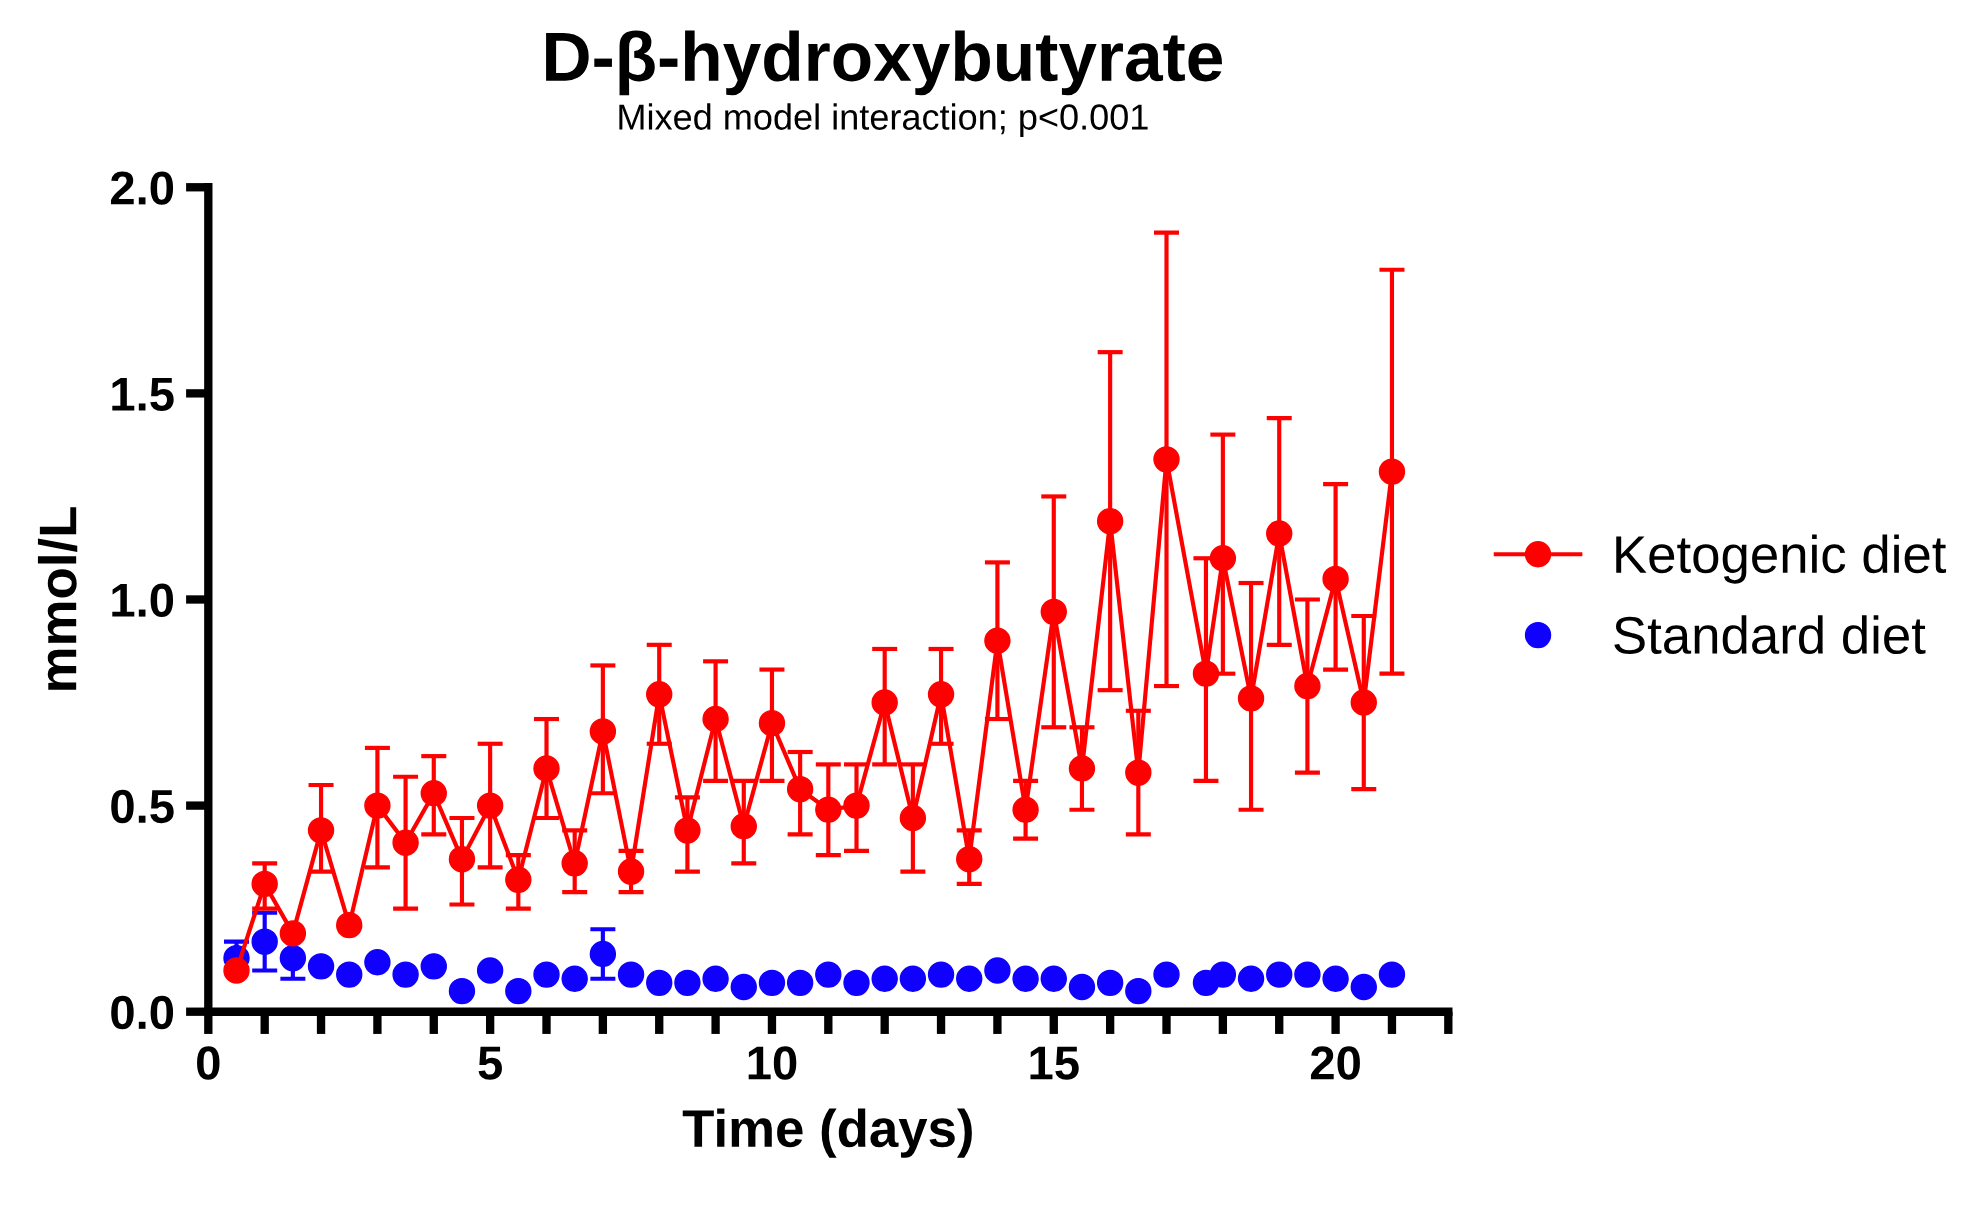  I want to click on y-tick-label: 1.5, so click(143, 394).